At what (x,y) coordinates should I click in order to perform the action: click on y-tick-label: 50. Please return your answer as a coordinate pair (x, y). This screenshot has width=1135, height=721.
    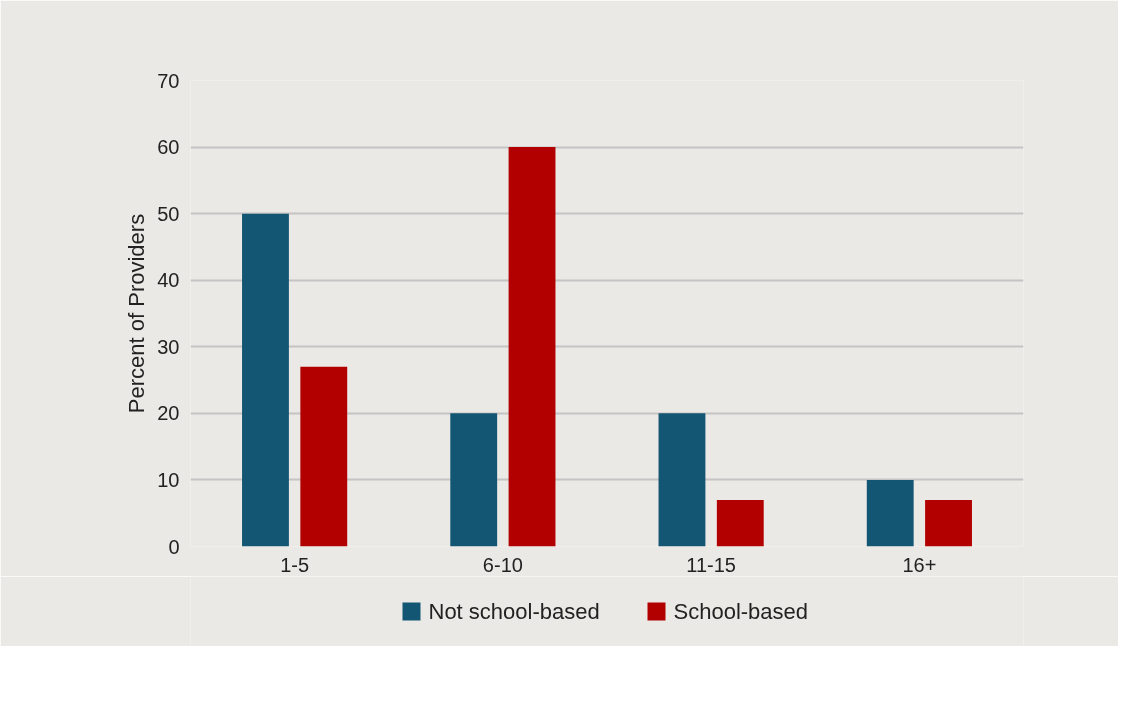
    Looking at the image, I should click on (168, 213).